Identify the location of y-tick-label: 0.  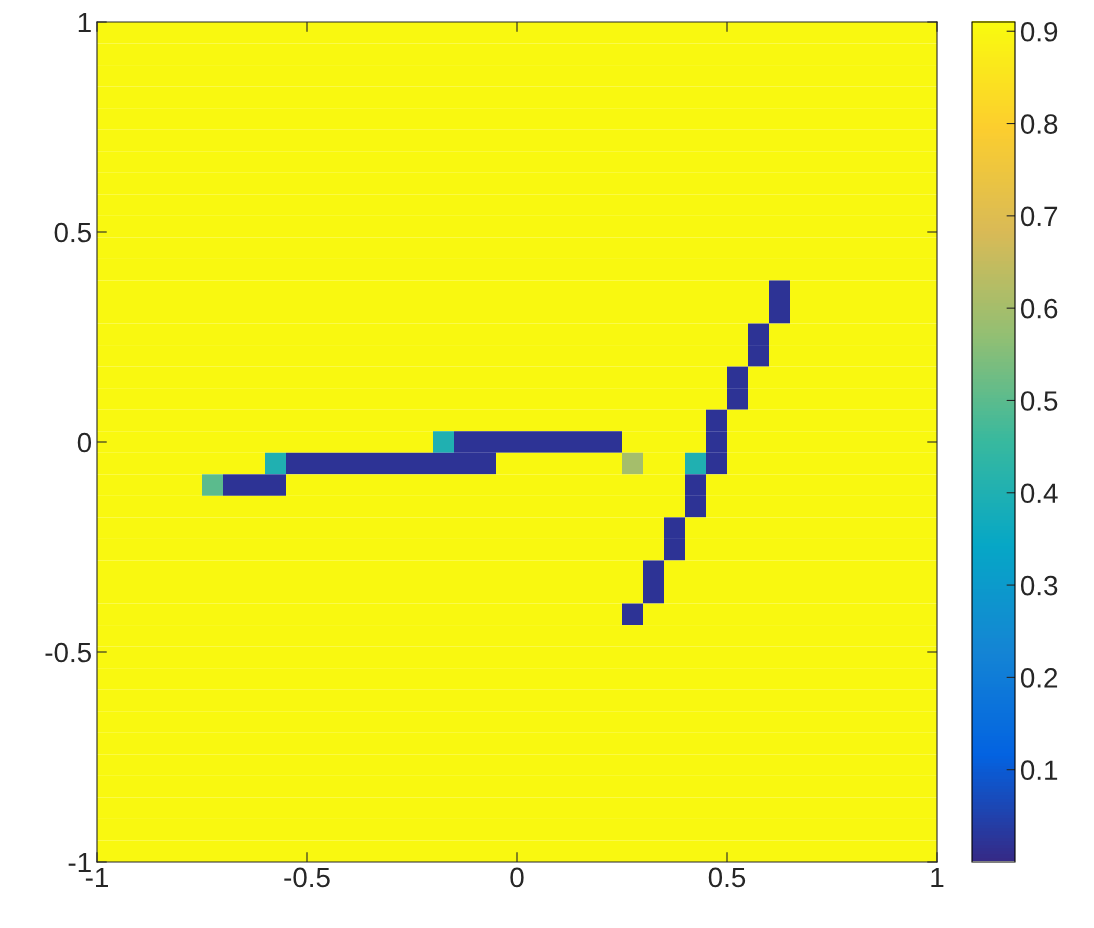
(84, 442).